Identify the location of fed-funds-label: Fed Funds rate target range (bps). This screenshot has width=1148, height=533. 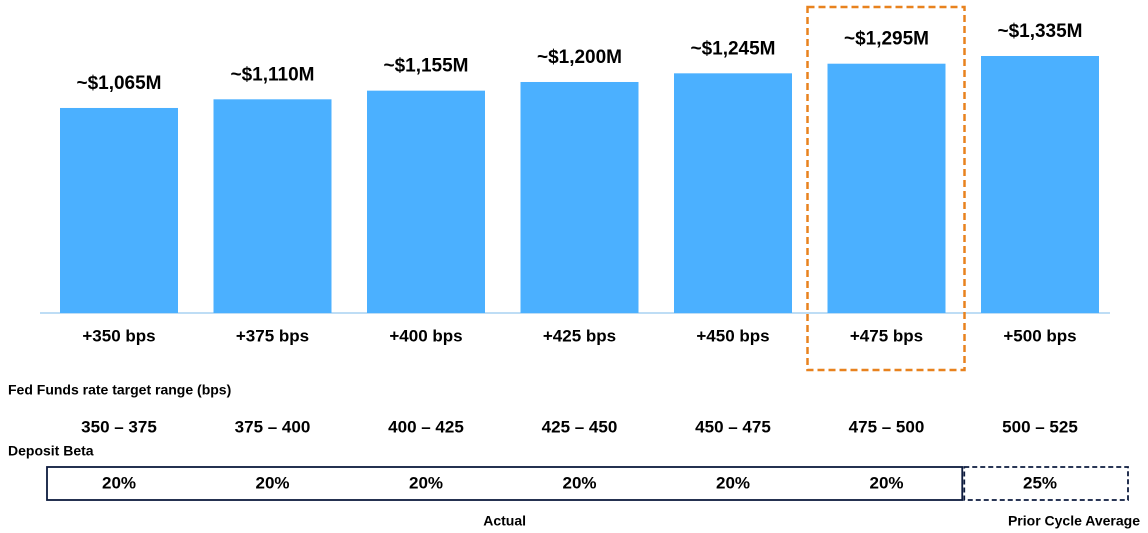
(119, 390).